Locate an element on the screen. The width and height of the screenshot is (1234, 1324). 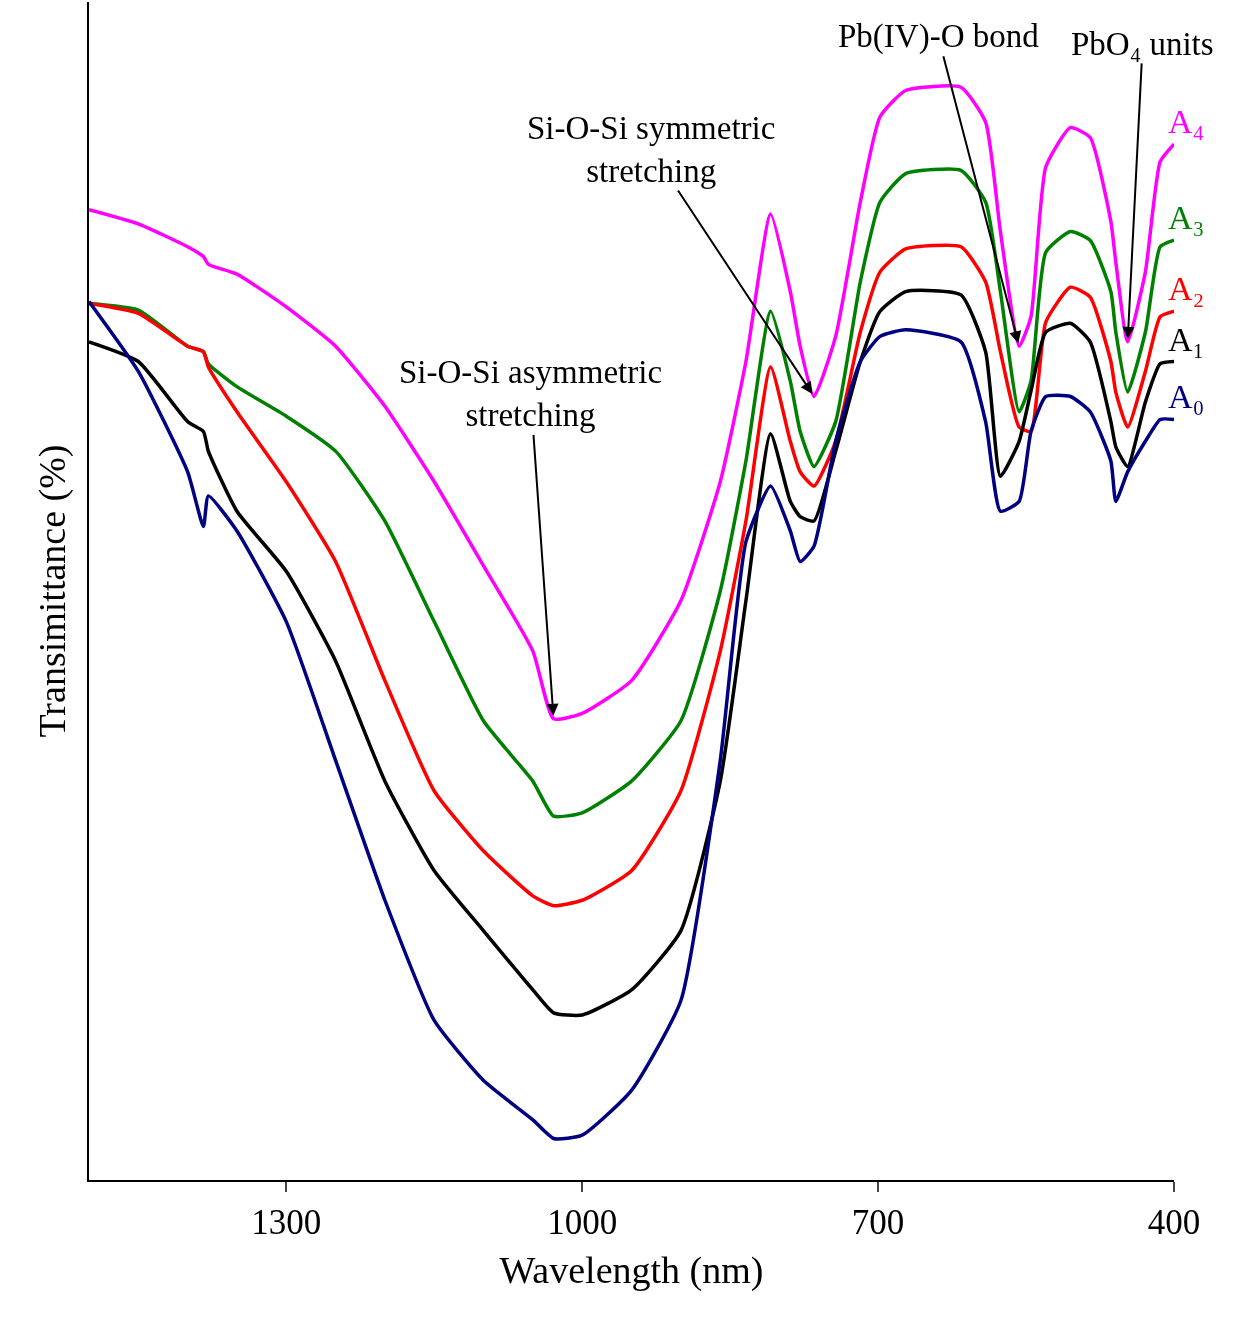
annotation: Si-O-Si symmetric stretching is located at coordinates (651, 149).